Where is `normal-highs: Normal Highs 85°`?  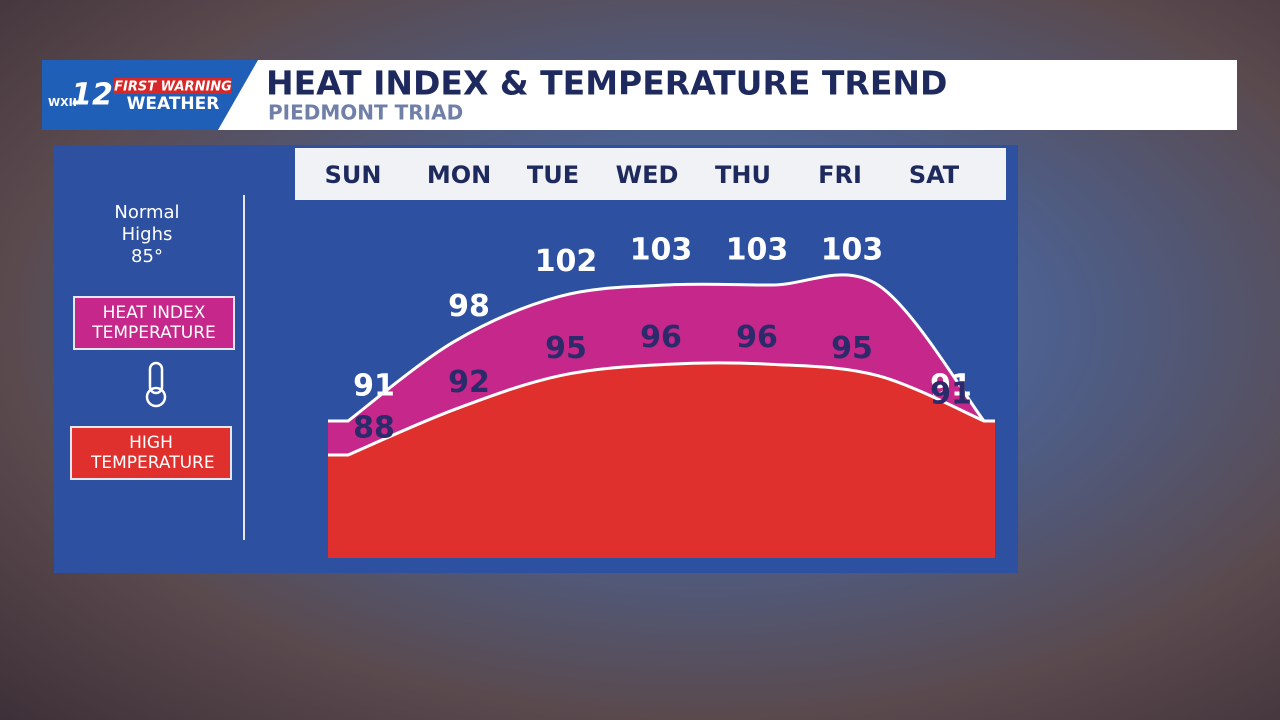
normal-highs: Normal Highs 85° is located at coordinates (147, 235).